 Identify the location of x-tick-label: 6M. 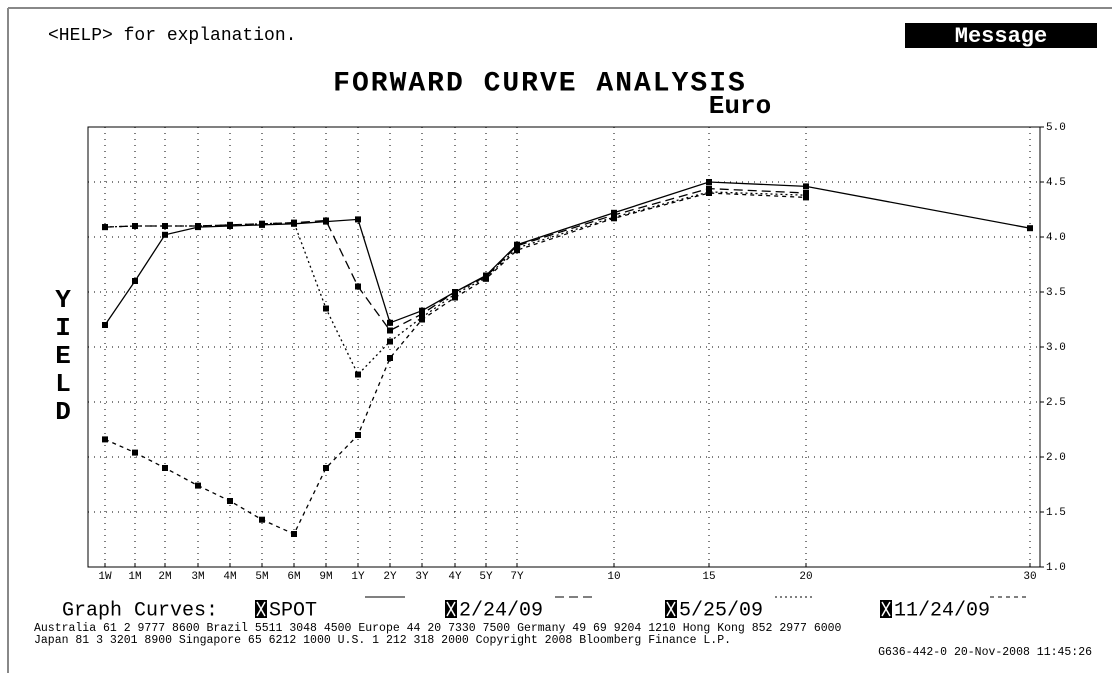
(293, 577).